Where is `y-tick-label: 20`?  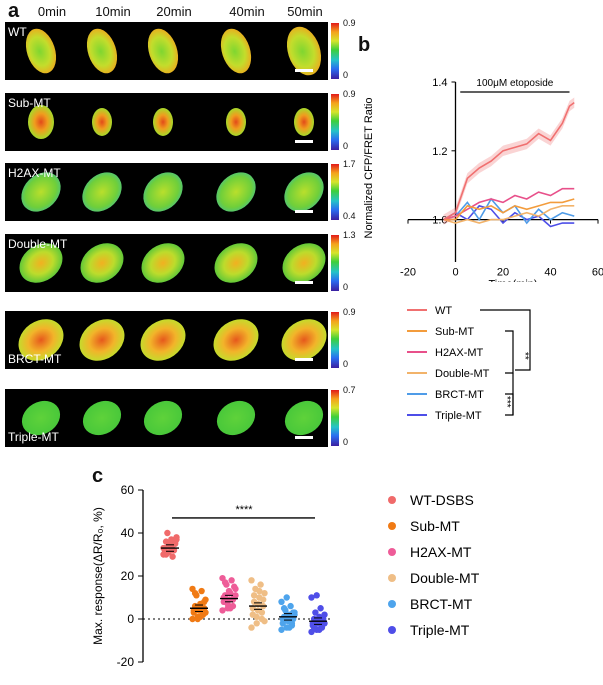 y-tick-label: 20 is located at coordinates (128, 576).